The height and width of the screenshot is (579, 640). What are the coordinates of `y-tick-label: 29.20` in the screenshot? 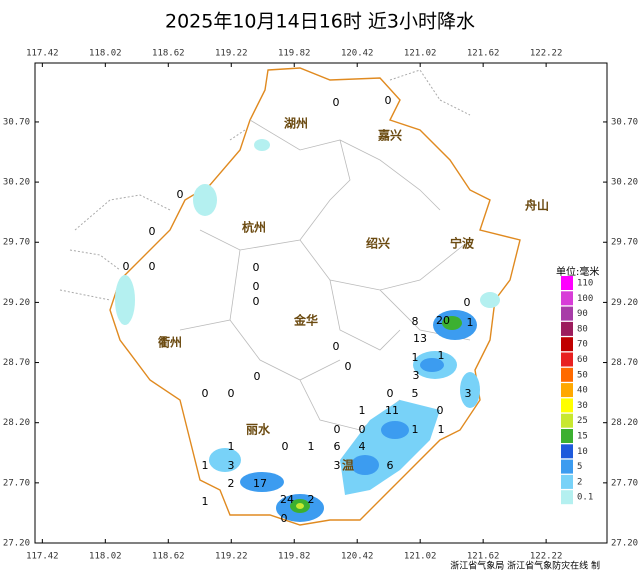 It's located at (624, 303).